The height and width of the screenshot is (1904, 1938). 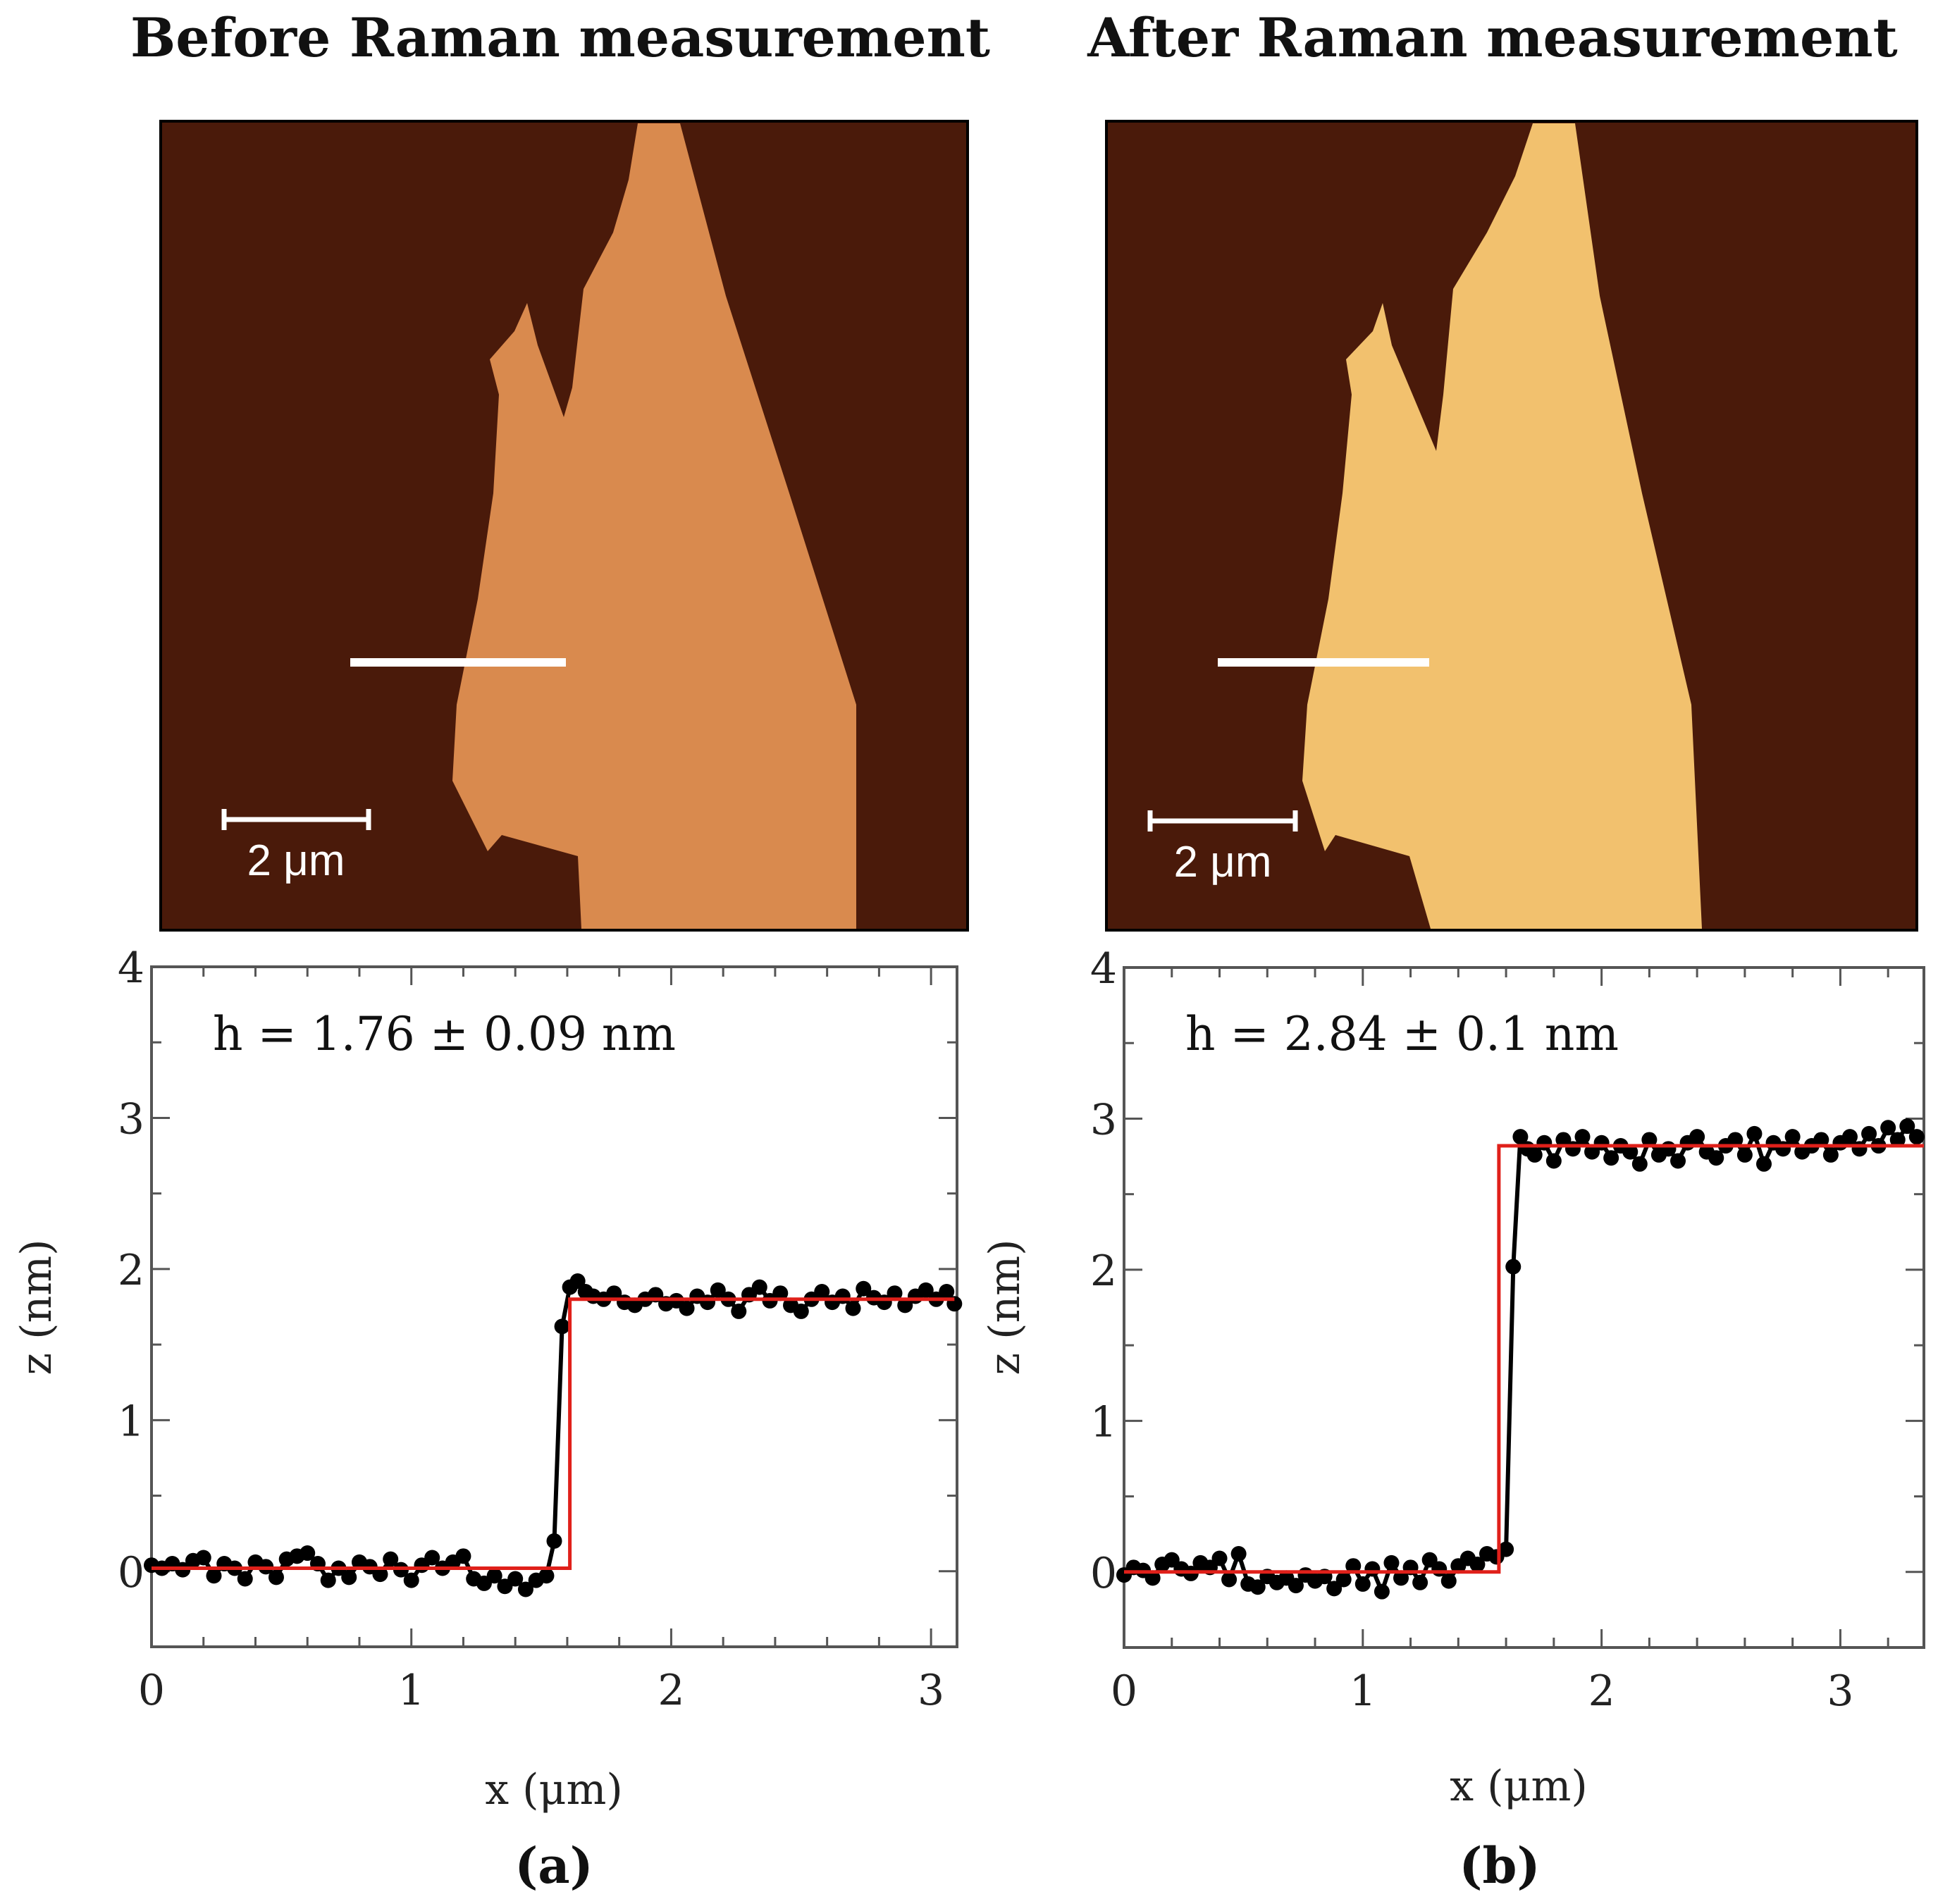 What do you see at coordinates (1492, 37) in the screenshot?
I see `title-after: After Raman measurement` at bounding box center [1492, 37].